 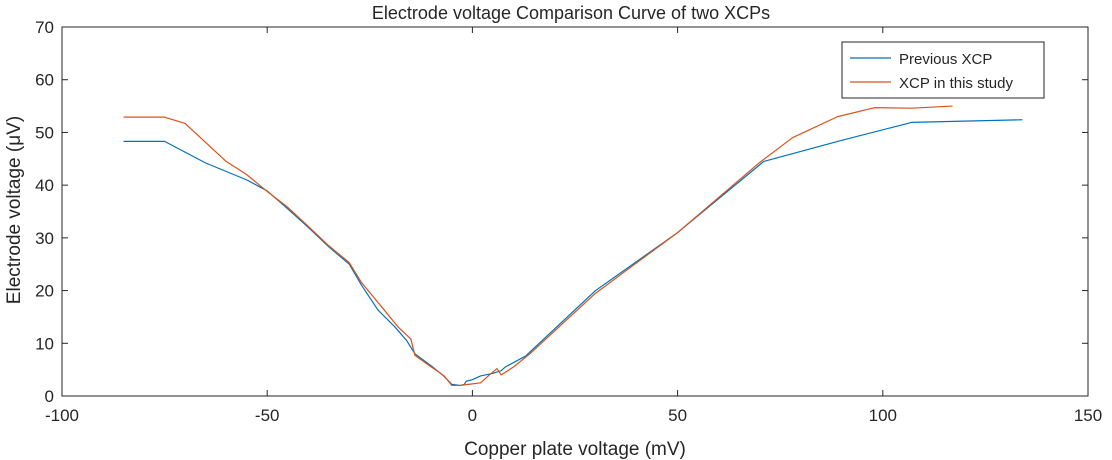 What do you see at coordinates (267, 415) in the screenshot?
I see `x-tick-label: -50` at bounding box center [267, 415].